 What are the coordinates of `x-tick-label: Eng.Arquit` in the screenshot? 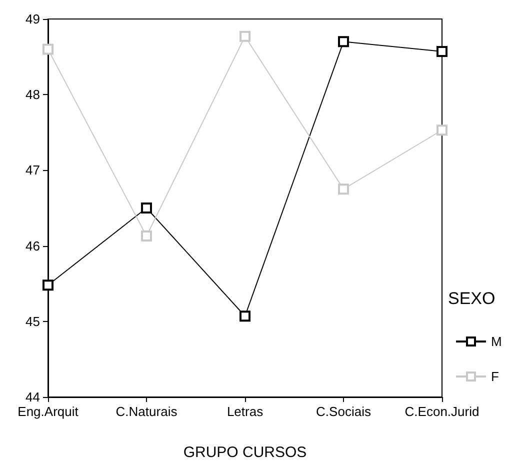 It's located at (48, 411).